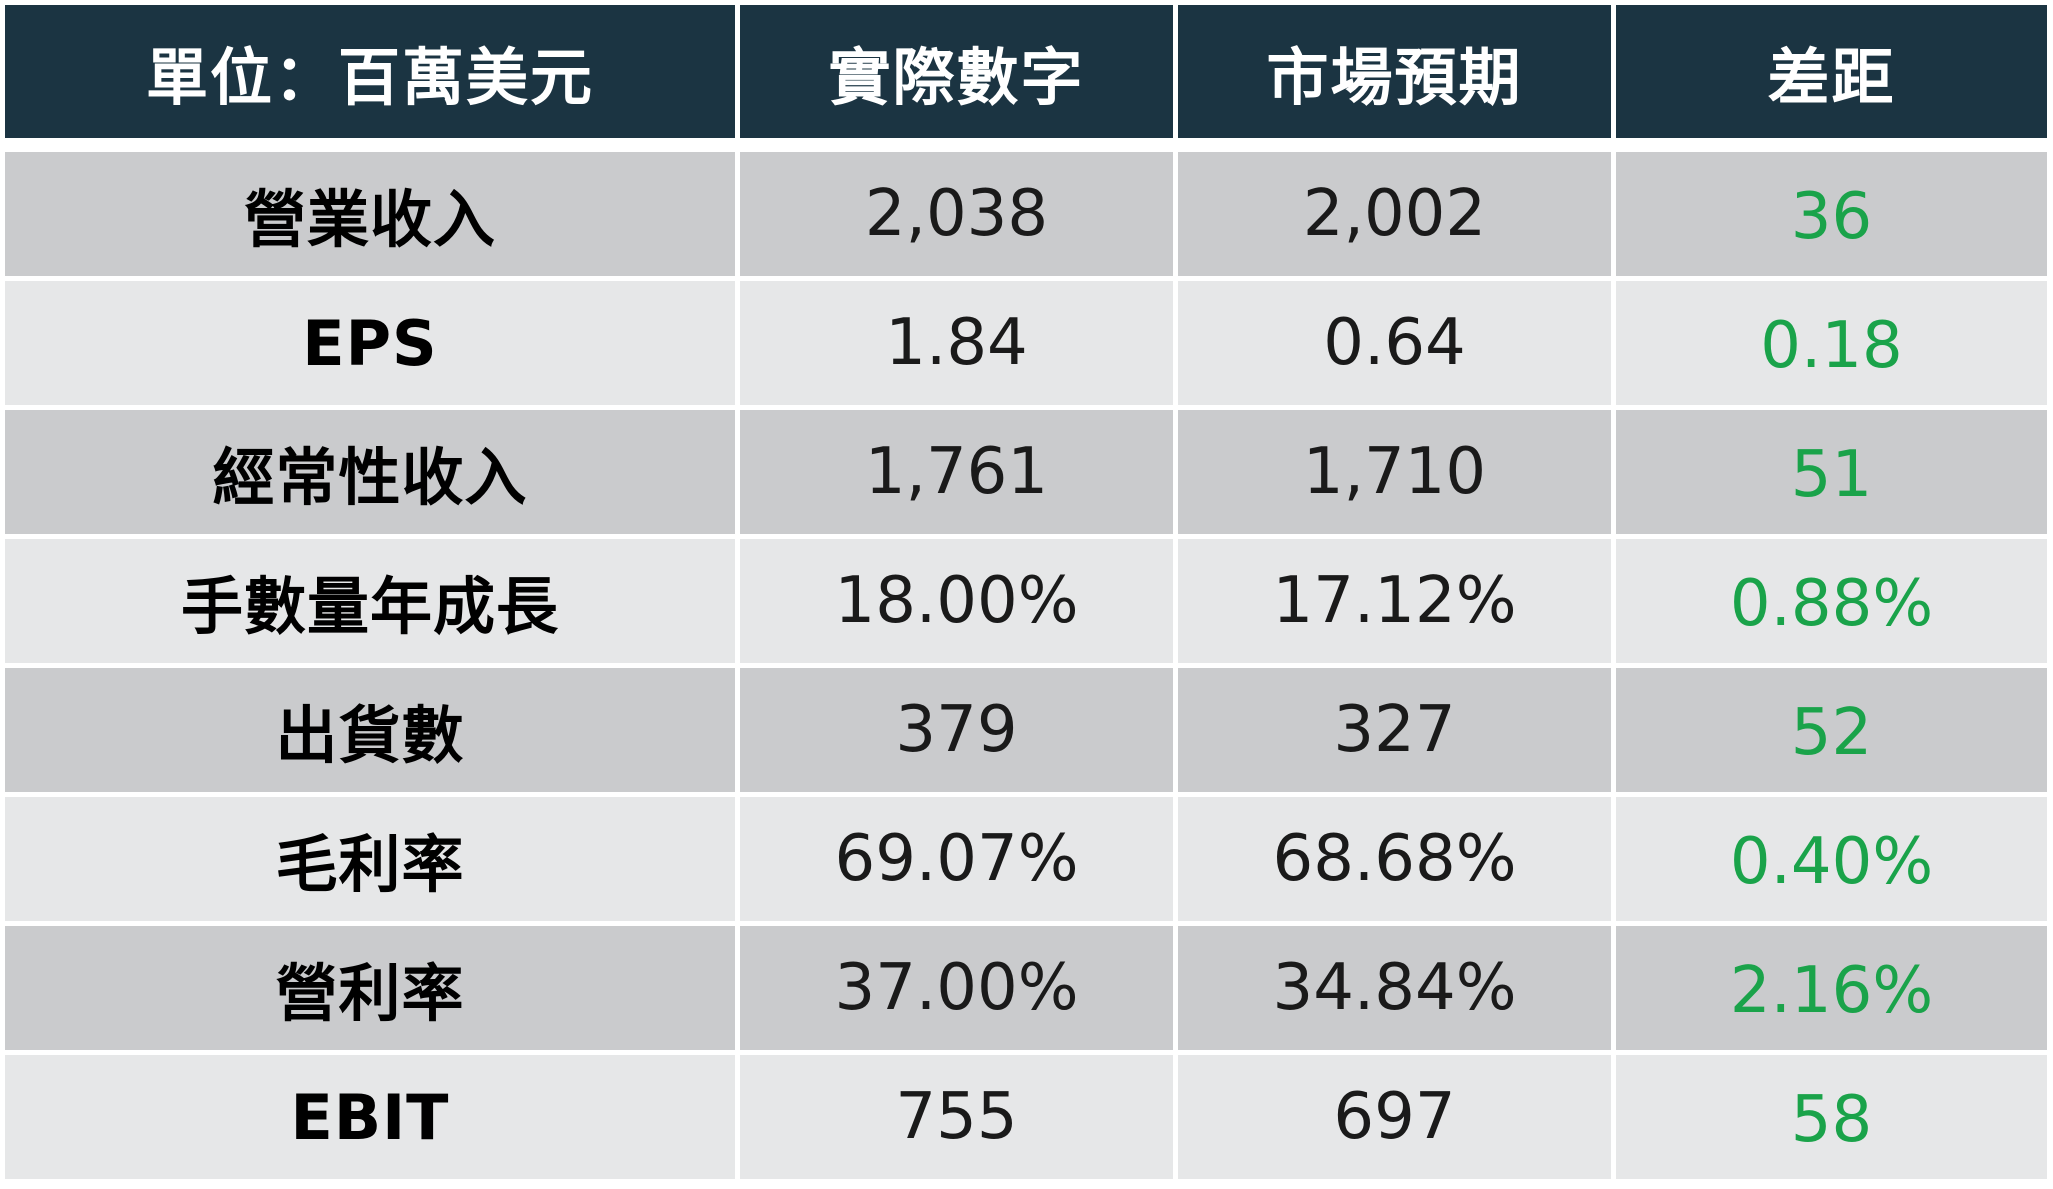  Describe the element at coordinates (1831, 859) in the screenshot. I see `diff-value: 0.40%` at that location.